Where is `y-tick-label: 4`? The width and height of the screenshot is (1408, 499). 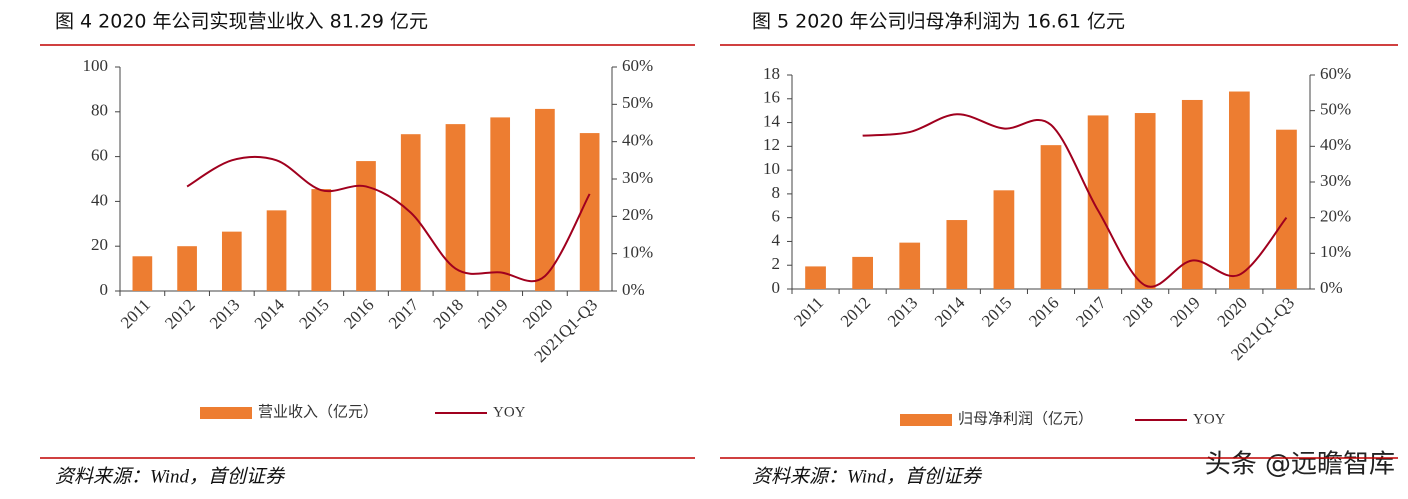
y-tick-label: 4 is located at coordinates (776, 239).